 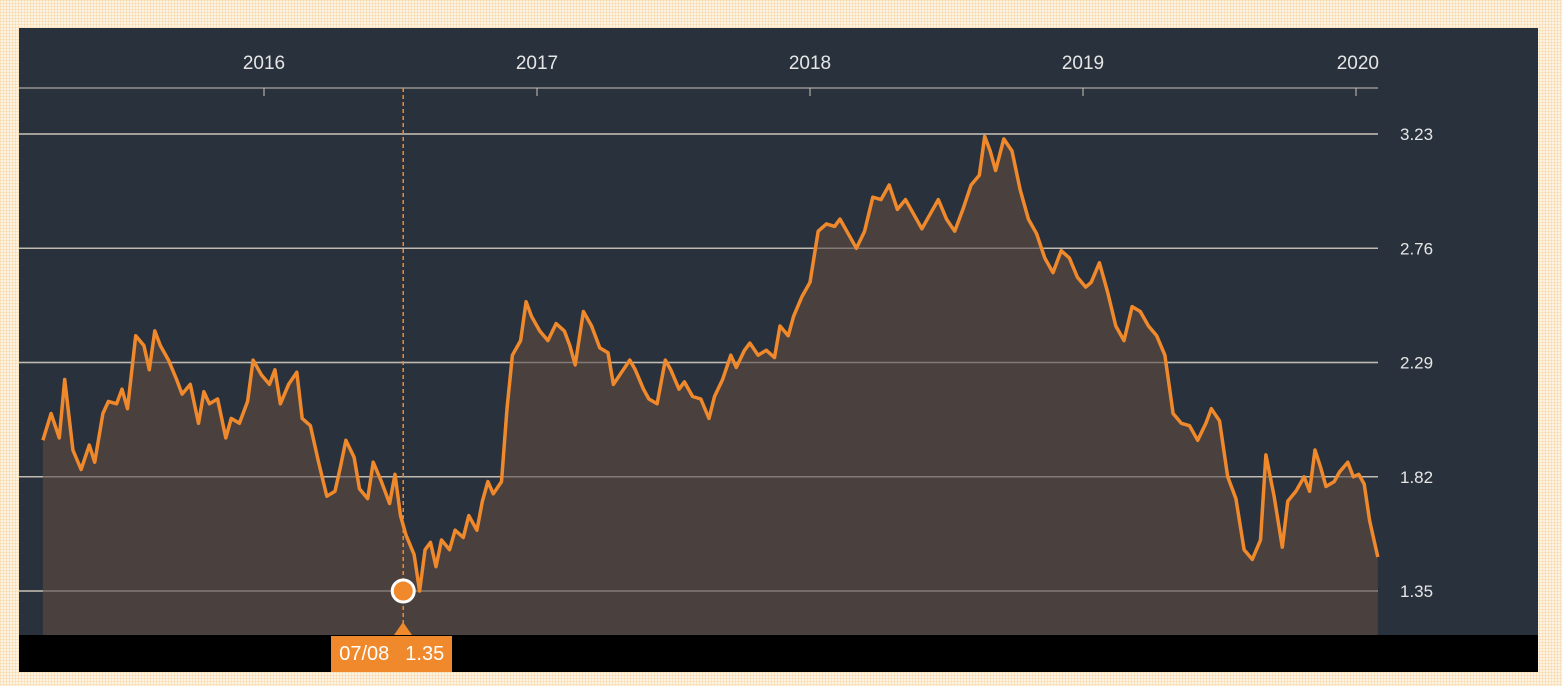 What do you see at coordinates (1083, 63) in the screenshot?
I see `x-tick-label-2019: 2019` at bounding box center [1083, 63].